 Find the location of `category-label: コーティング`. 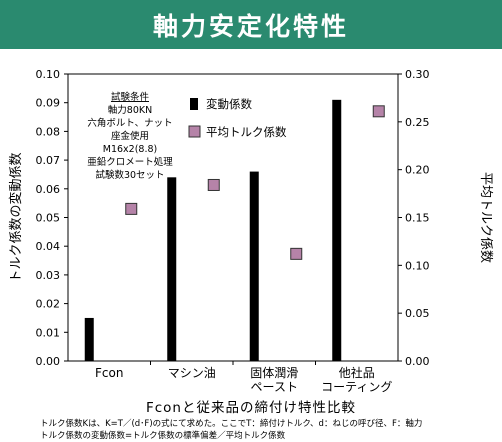

category-label: コーティング is located at coordinates (356, 387).